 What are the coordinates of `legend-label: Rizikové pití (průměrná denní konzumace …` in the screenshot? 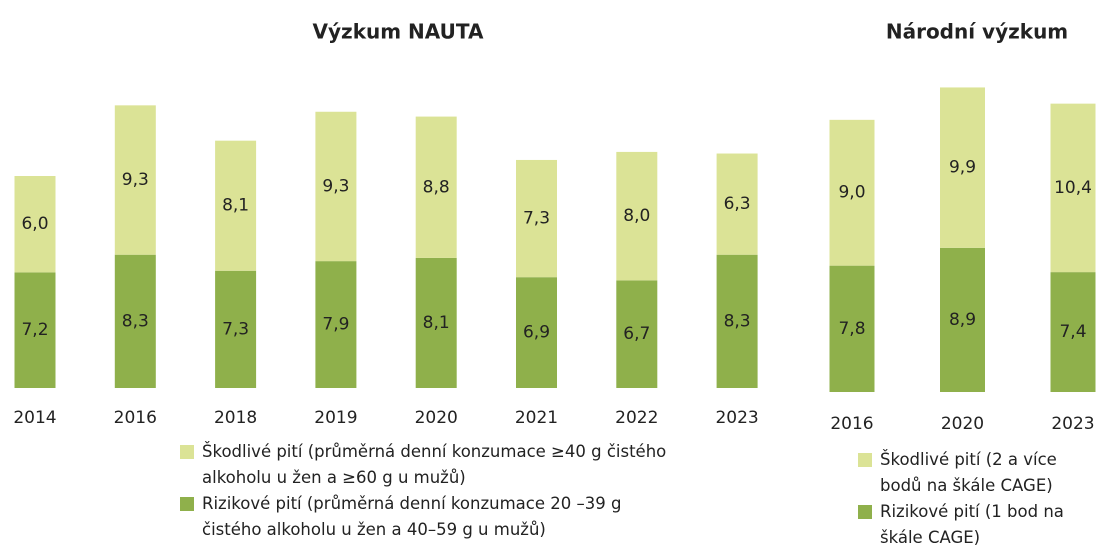 It's located at (412, 516).